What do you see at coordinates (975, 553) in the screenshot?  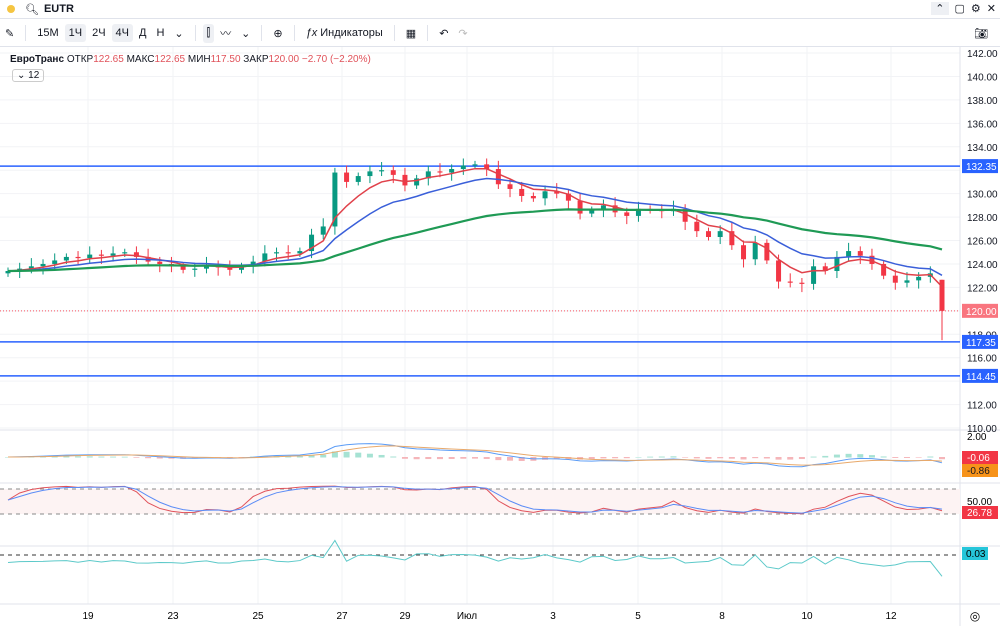 I see `osc-label-bg` at bounding box center [975, 553].